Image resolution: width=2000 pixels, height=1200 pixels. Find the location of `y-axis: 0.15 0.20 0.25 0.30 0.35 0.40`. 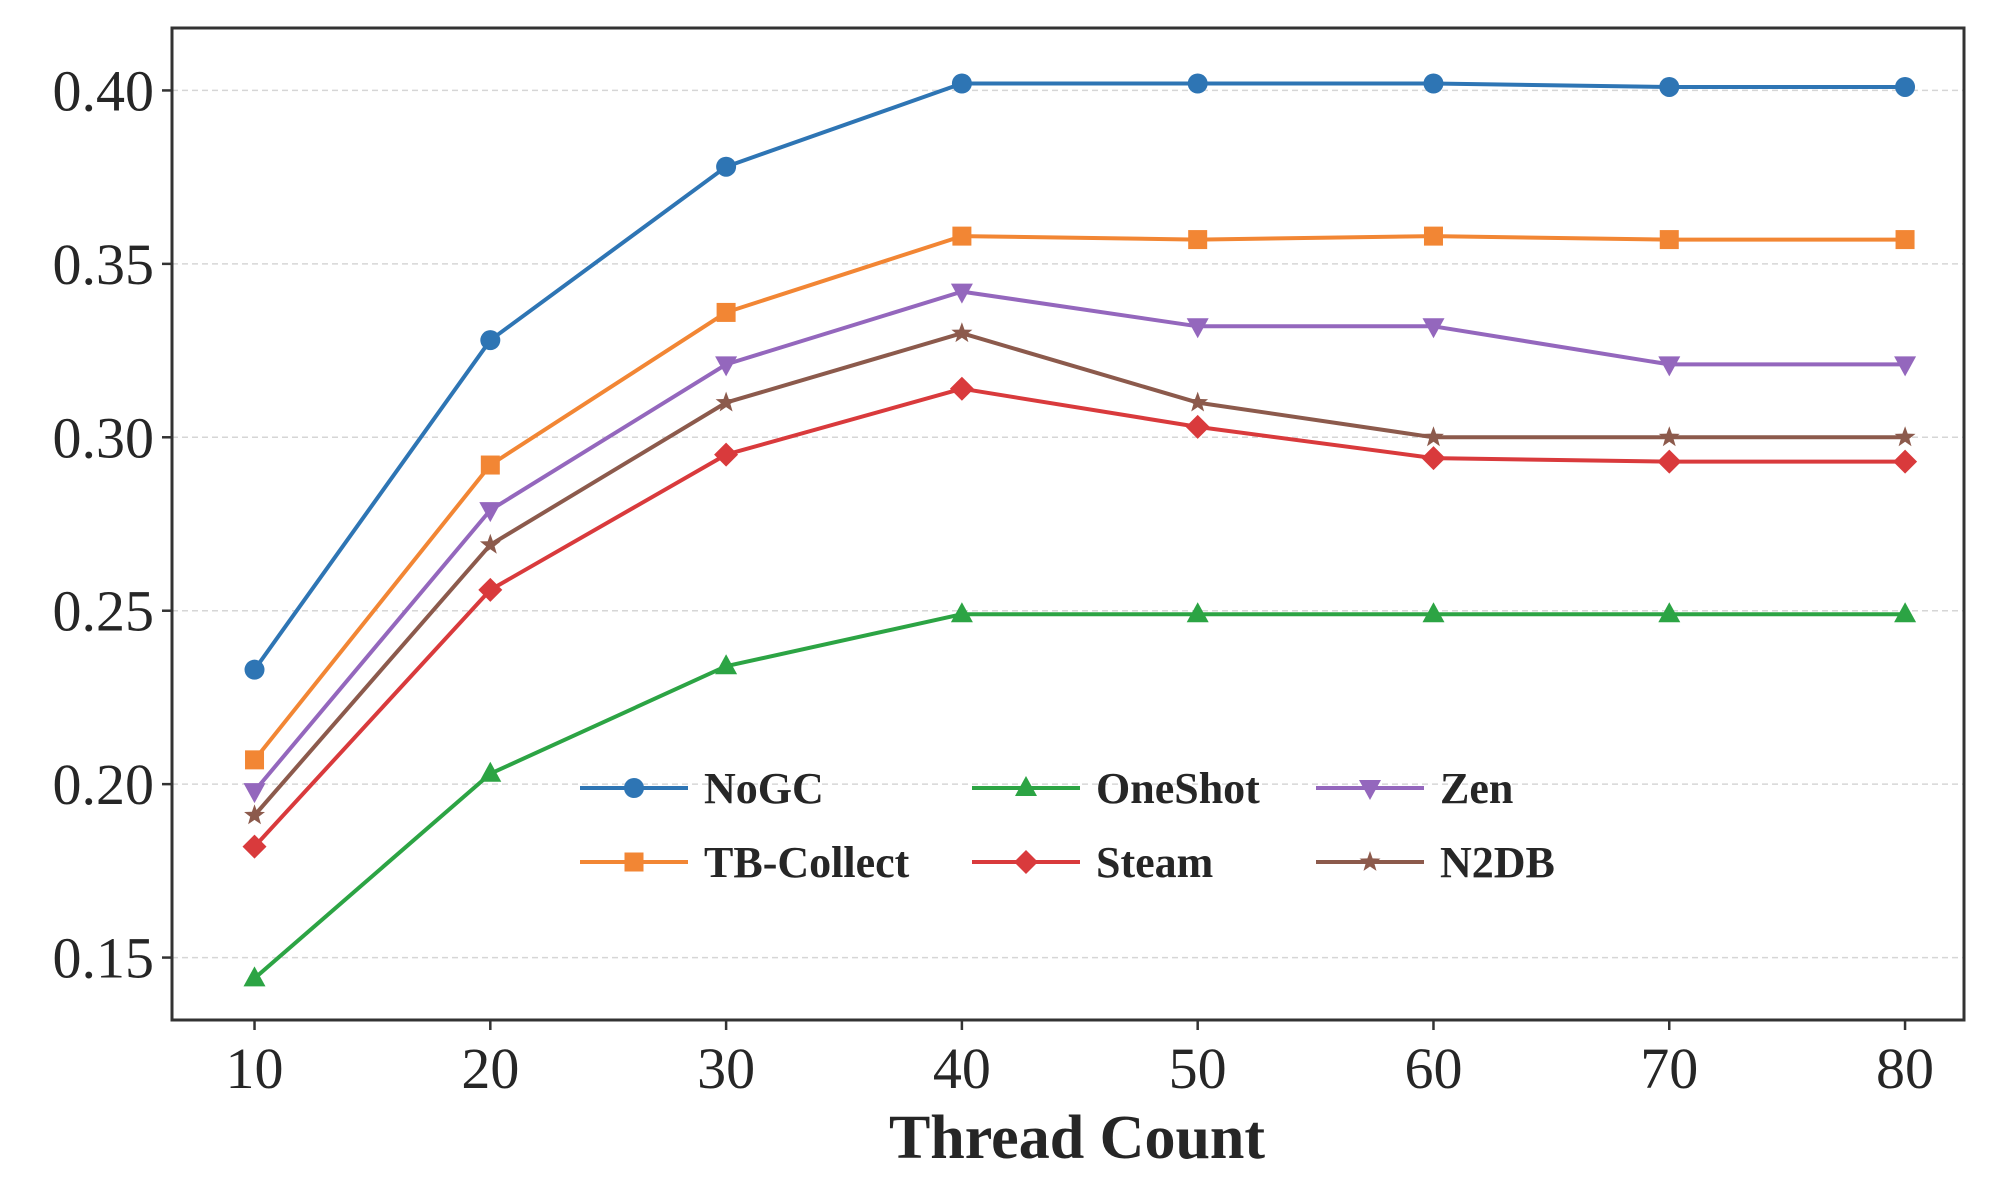

y-axis: 0.15 0.20 0.25 0.30 0.35 0.40 is located at coordinates (112, 524).